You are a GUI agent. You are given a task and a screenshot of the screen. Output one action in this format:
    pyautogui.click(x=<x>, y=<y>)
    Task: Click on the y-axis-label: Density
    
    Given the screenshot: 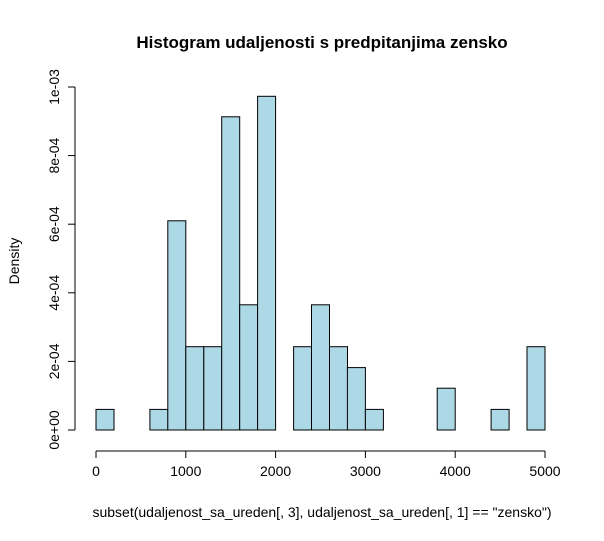 What is the action you would take?
    pyautogui.click(x=14, y=261)
    